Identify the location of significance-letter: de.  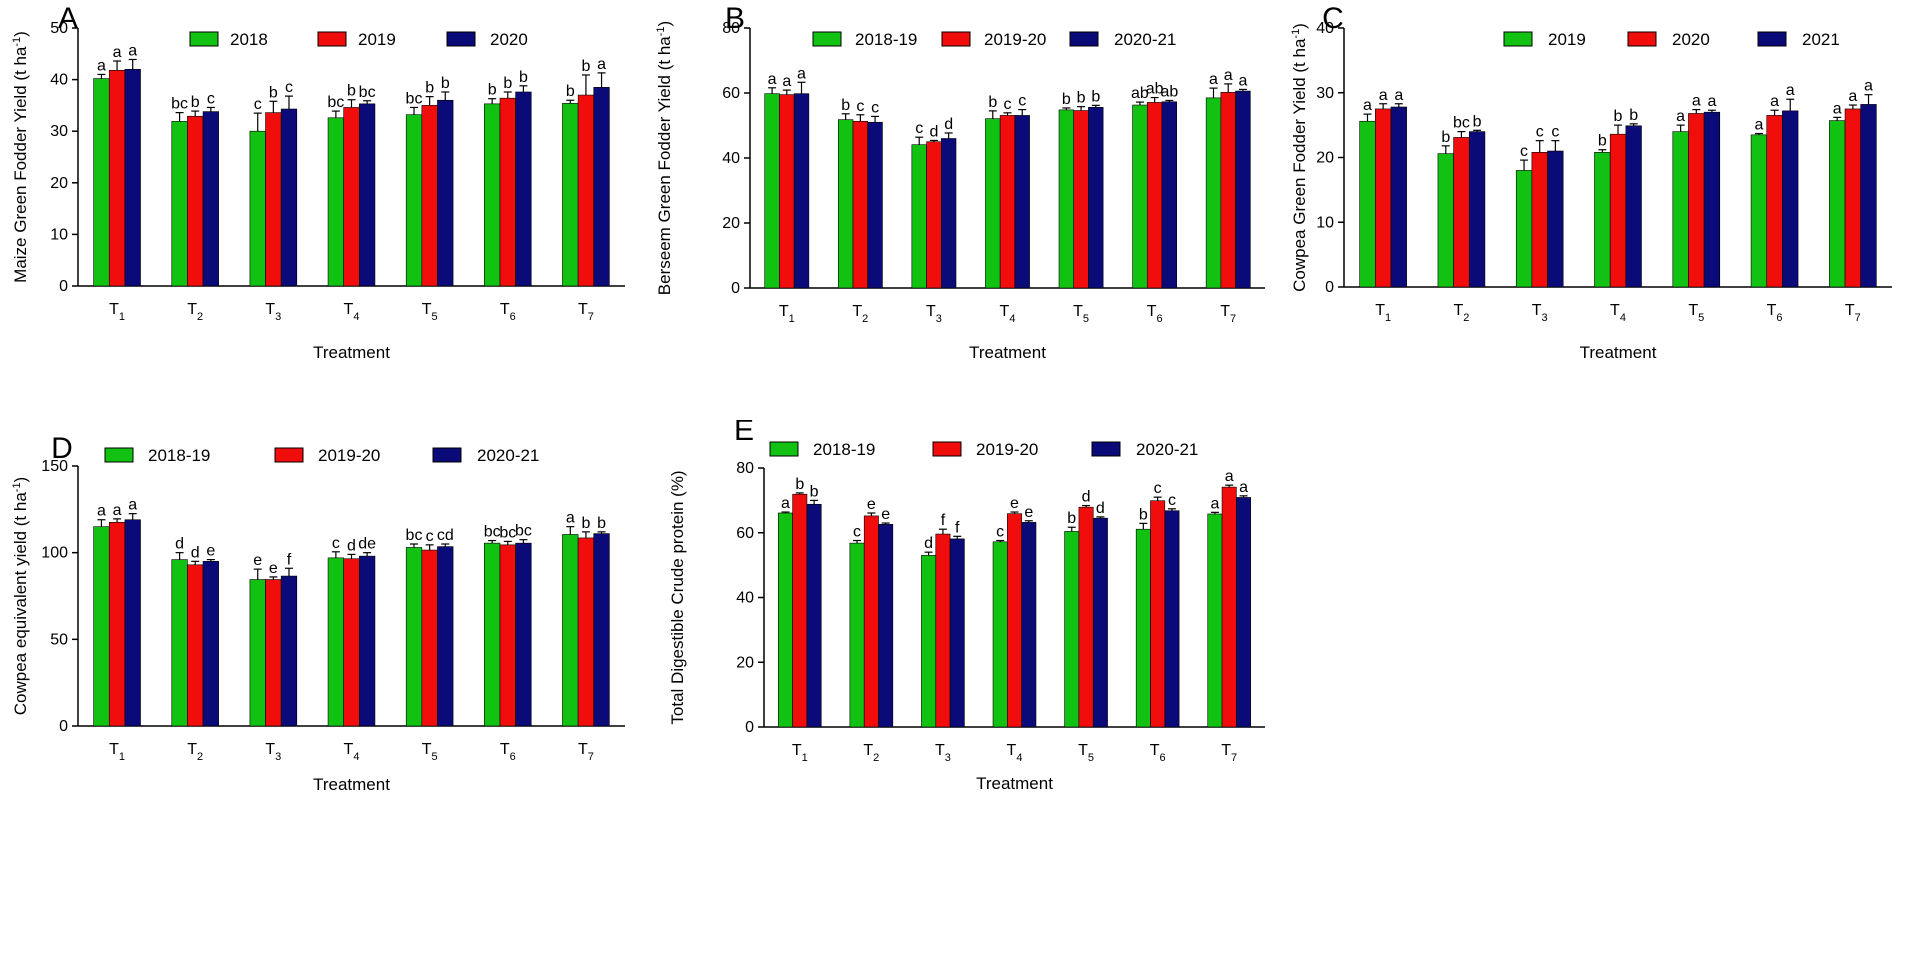
(367, 544).